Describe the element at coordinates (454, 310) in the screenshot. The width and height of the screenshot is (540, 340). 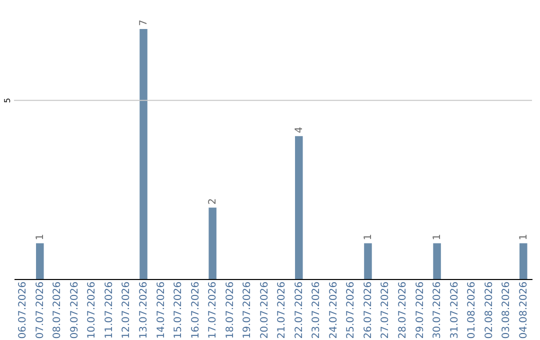
I see `x-tick-label: 31.07.2026` at that location.